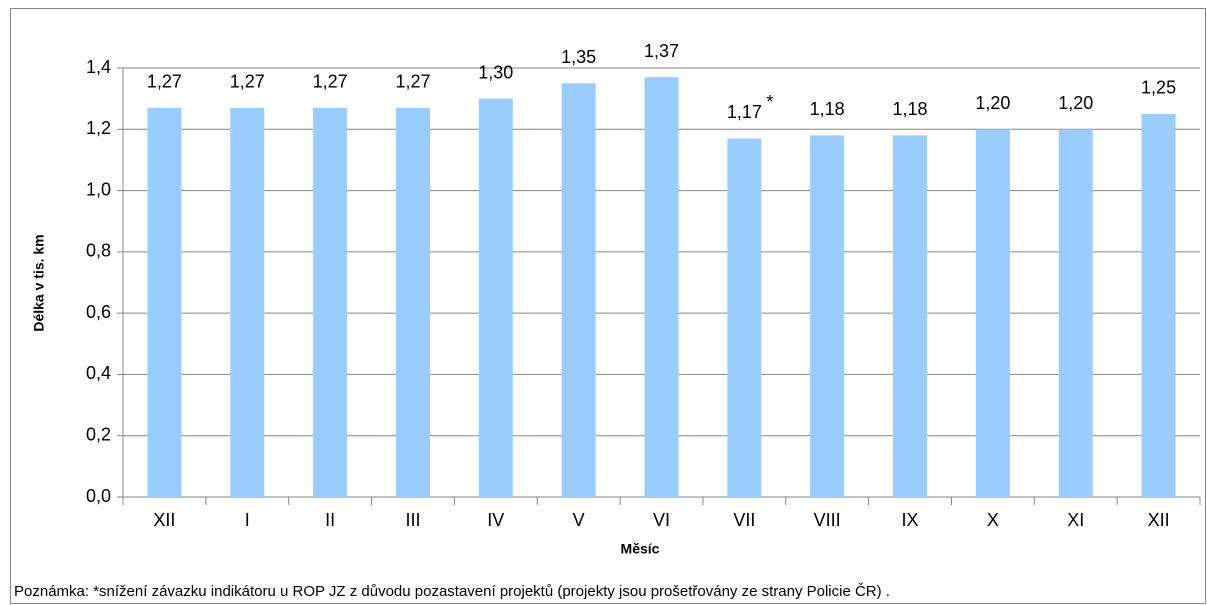  I want to click on y-tick-label: 1,0, so click(98, 189).